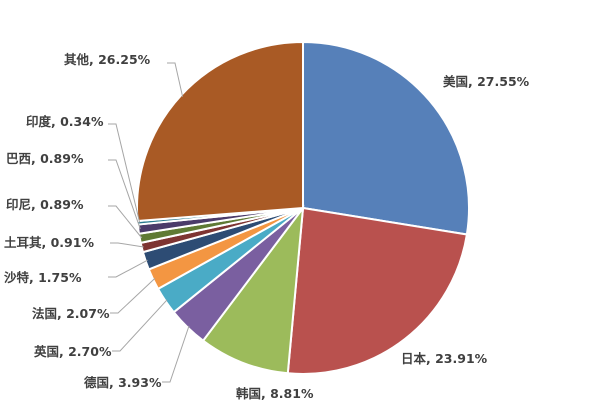 Image resolution: width=600 pixels, height=416 pixels. Describe the element at coordinates (43, 277) in the screenshot. I see `data-label-7: 沙特, 1.75%` at that location.